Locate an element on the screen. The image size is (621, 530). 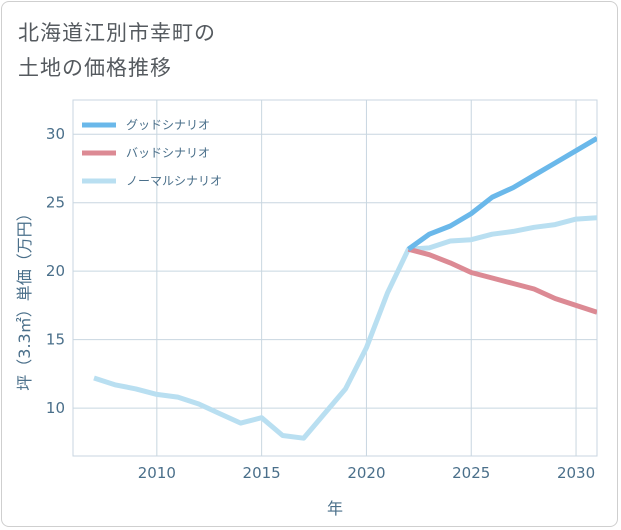
legend-label-0: グッドシナリオ is located at coordinates (168, 125).